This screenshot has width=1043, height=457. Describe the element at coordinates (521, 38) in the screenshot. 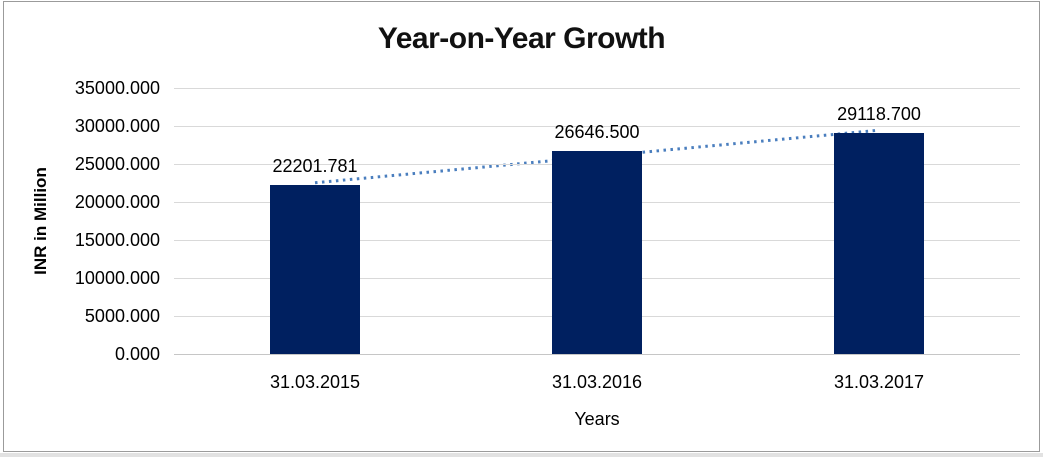

I see `chart-title: Year-on-Year Growth` at that location.